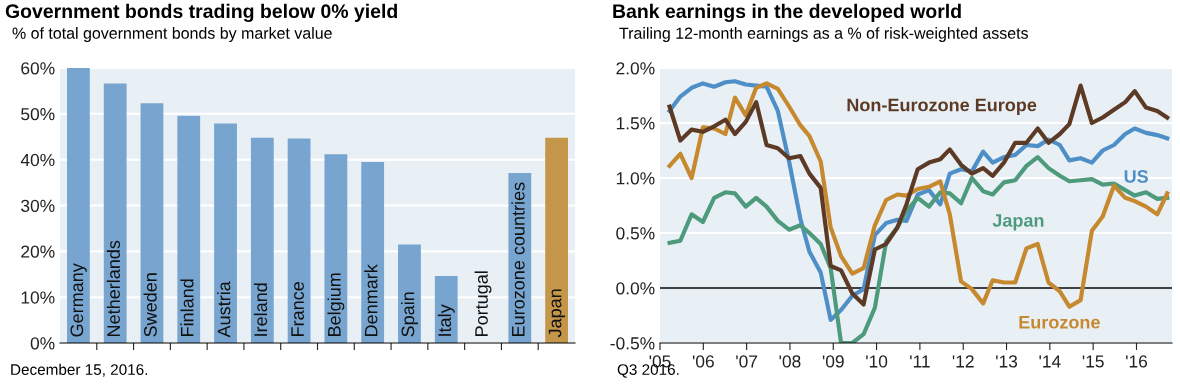 This screenshot has width=1180, height=387. What do you see at coordinates (635, 178) in the screenshot?
I see `y-tick-label: 1.0%` at bounding box center [635, 178].